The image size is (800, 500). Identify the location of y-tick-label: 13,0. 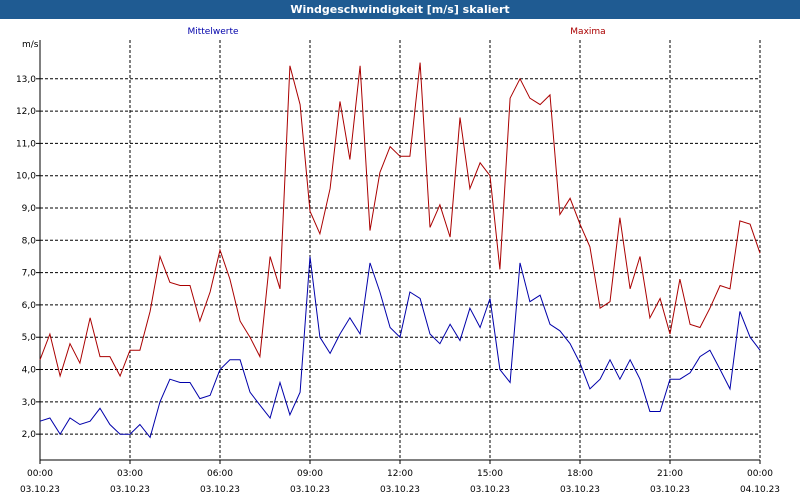
(26, 80).